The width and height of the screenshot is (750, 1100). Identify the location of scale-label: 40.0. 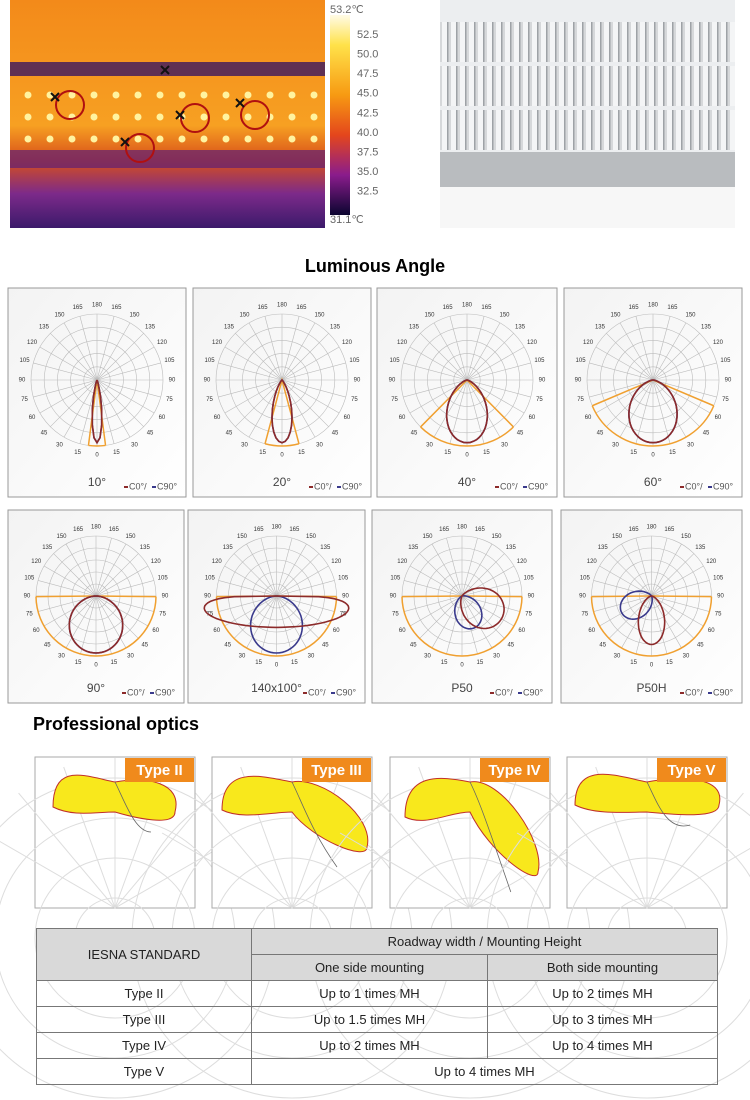
(367, 133).